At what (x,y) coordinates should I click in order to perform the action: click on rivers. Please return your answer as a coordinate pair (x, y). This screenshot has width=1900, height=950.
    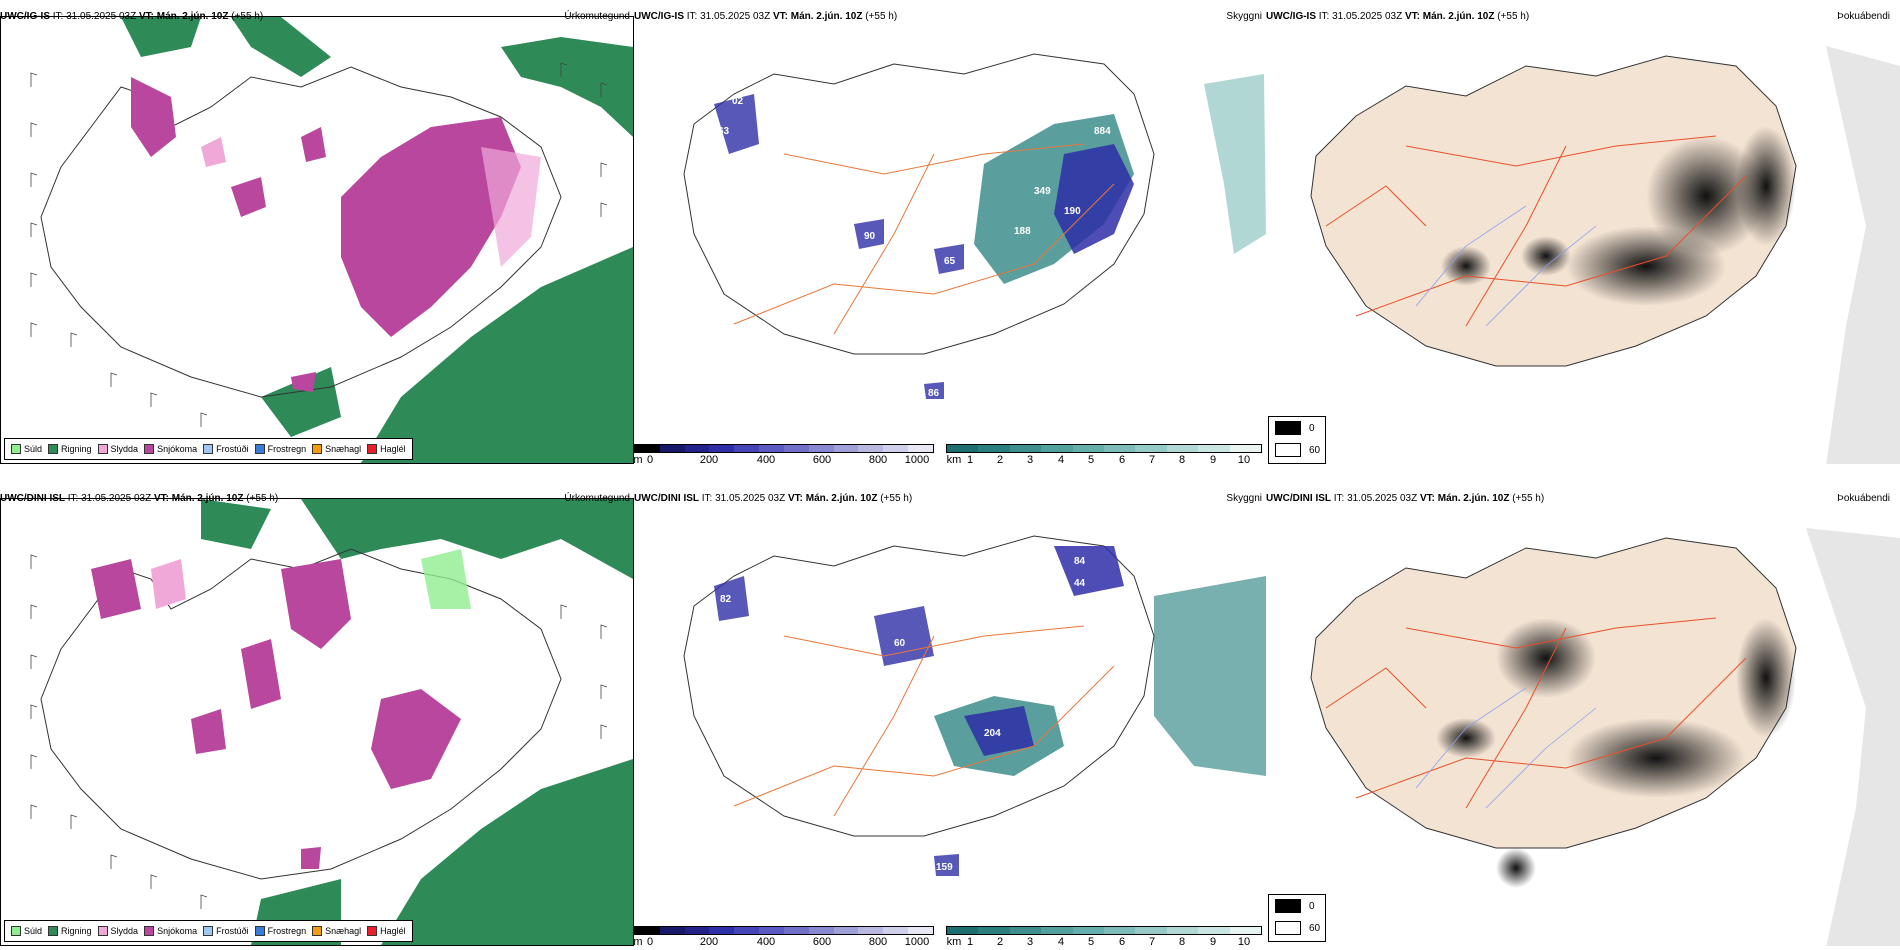
    Looking at the image, I should click on (1506, 266).